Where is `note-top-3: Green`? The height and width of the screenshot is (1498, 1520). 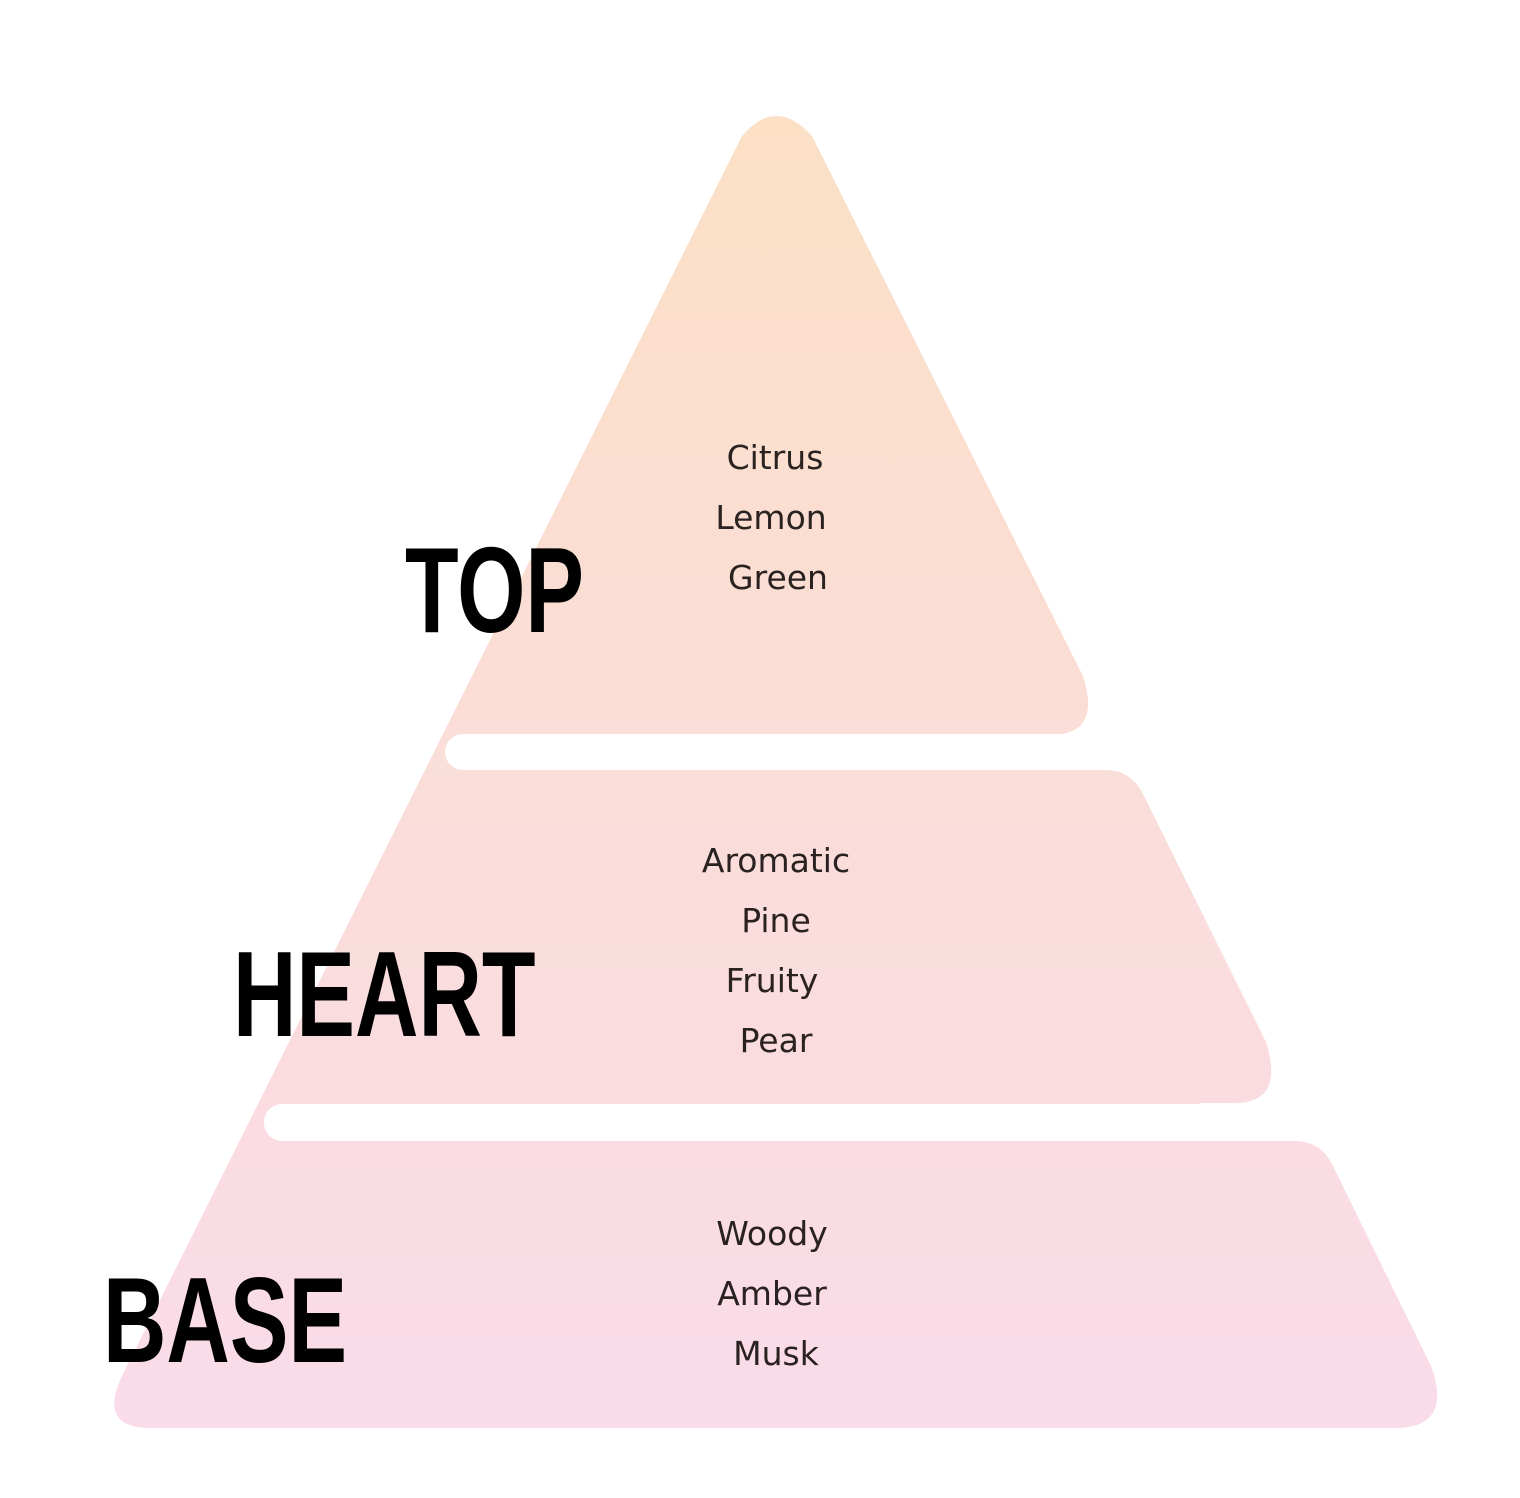 note-top-3: Green is located at coordinates (778, 577).